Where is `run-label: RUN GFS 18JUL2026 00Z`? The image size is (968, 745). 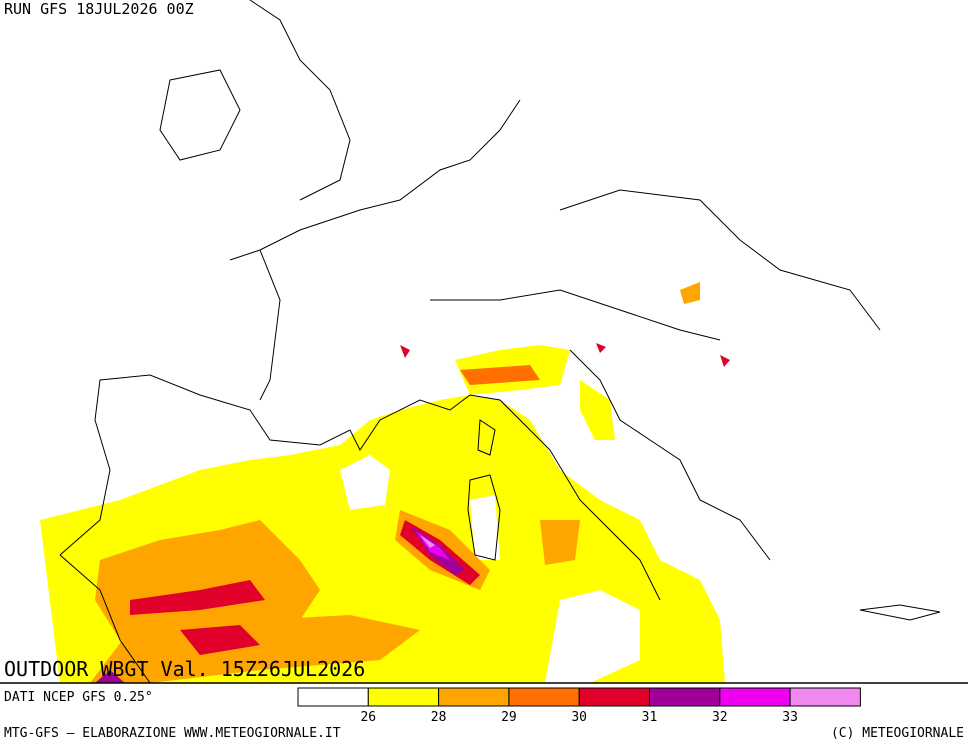
run-label: RUN GFS 18JUL2026 00Z is located at coordinates (99, 9).